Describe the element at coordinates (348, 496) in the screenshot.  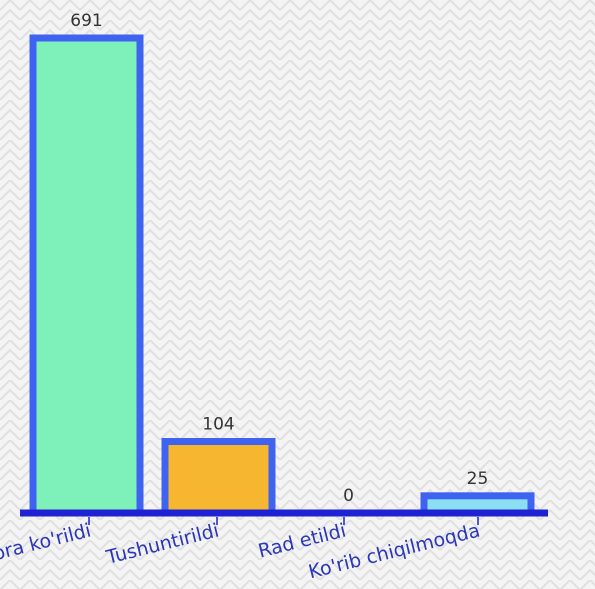
I see `value-label-rad-etildi: 0` at that location.